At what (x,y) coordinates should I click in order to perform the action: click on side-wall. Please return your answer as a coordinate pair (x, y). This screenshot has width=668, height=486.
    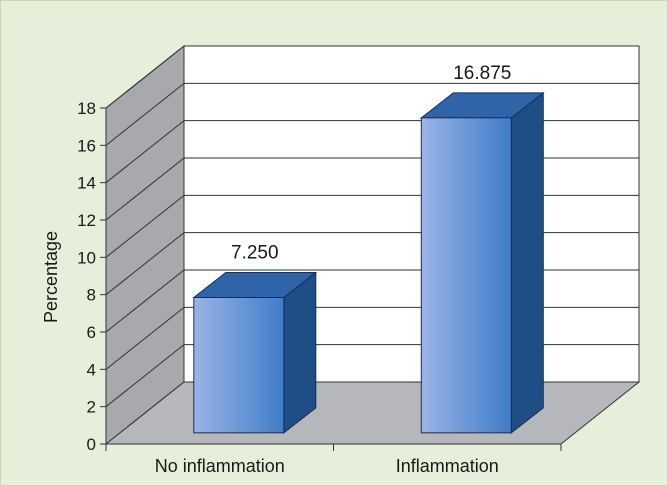
    Looking at the image, I should click on (145, 245).